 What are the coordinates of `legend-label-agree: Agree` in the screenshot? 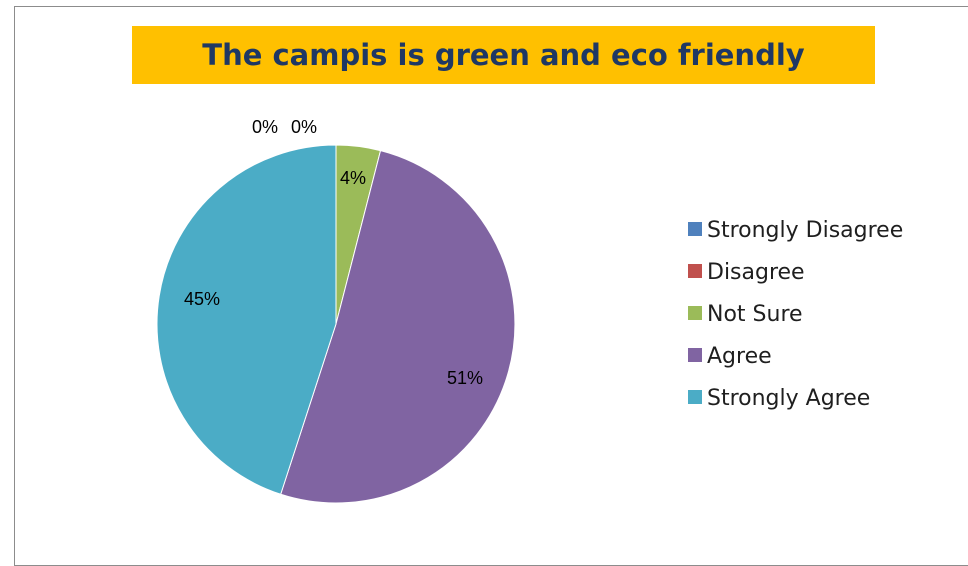 It's located at (739, 356).